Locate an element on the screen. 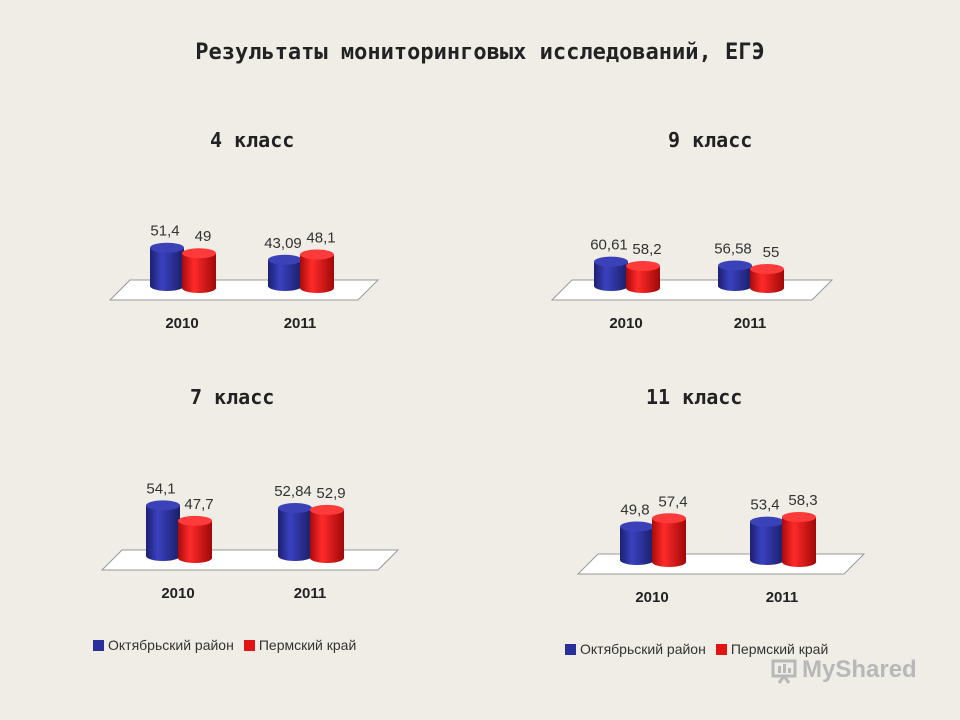  bar-cap-1-2010-region is located at coordinates (643, 265).